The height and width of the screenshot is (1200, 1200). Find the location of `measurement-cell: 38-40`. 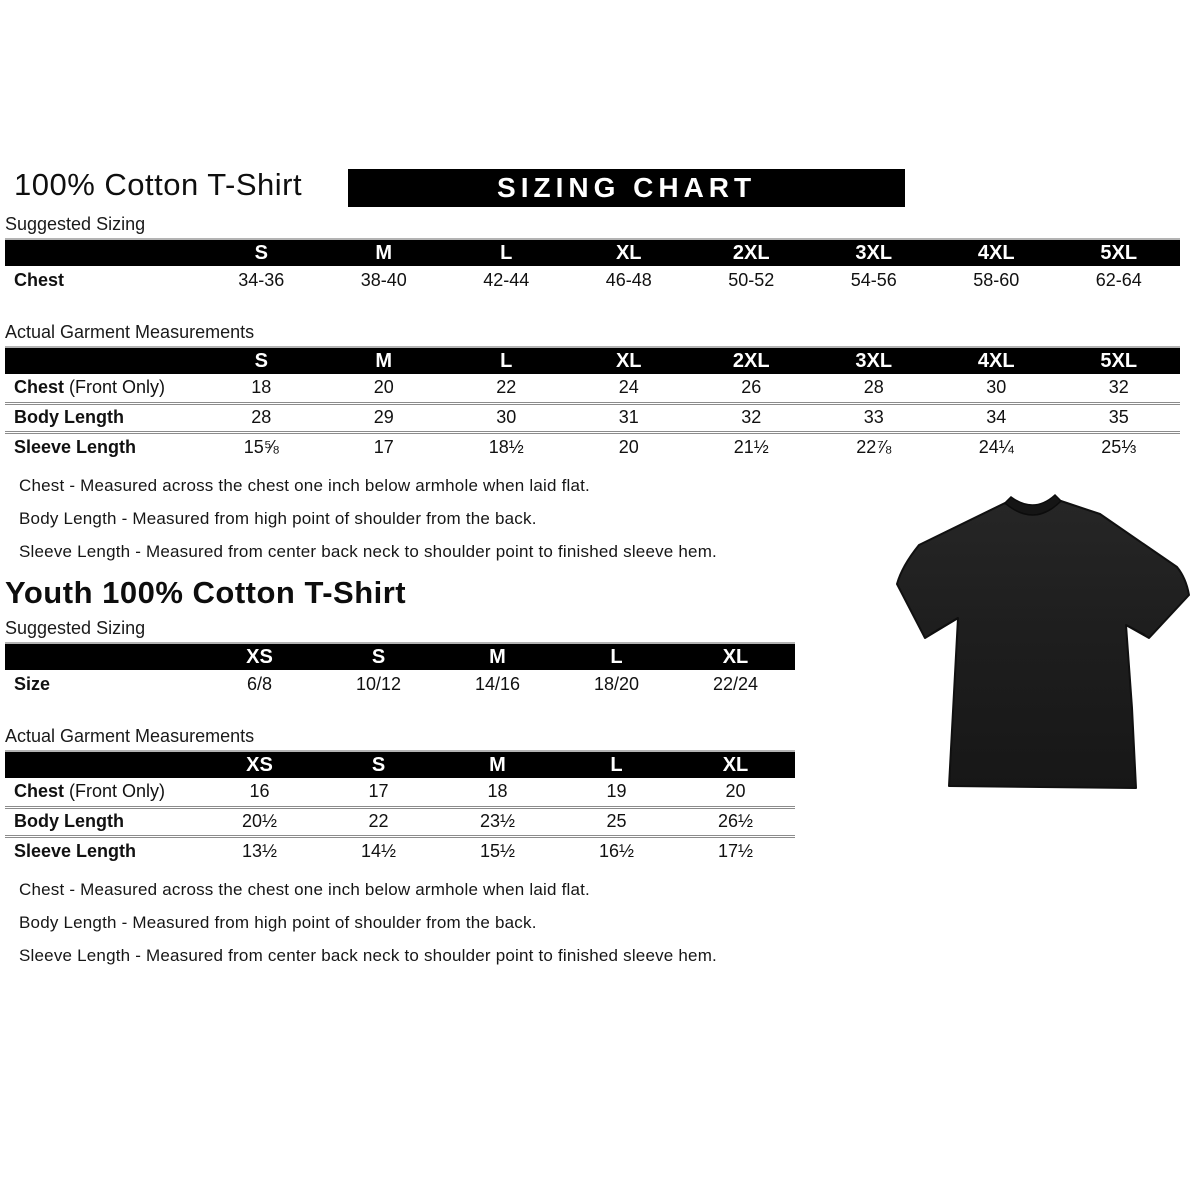

measurement-cell: 38-40 is located at coordinates (383, 280).